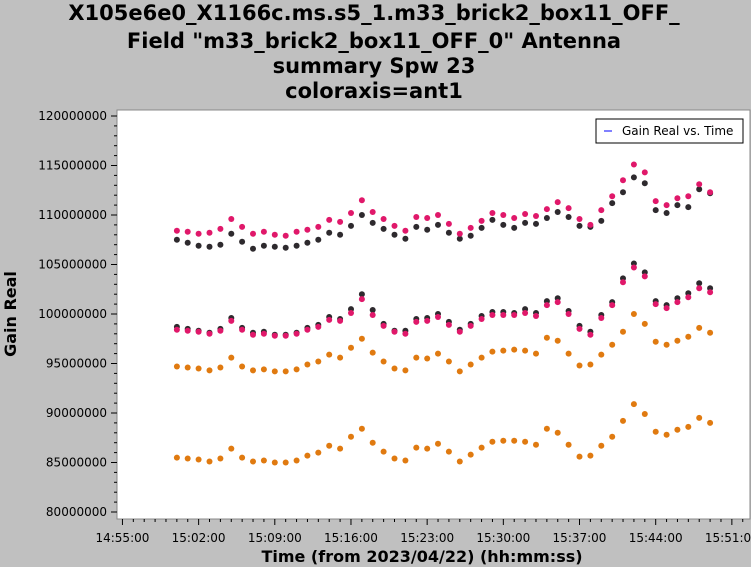 The width and height of the screenshot is (751, 567). What do you see at coordinates (427, 538) in the screenshot?
I see `x-tick-label: 15:23:00` at bounding box center [427, 538].